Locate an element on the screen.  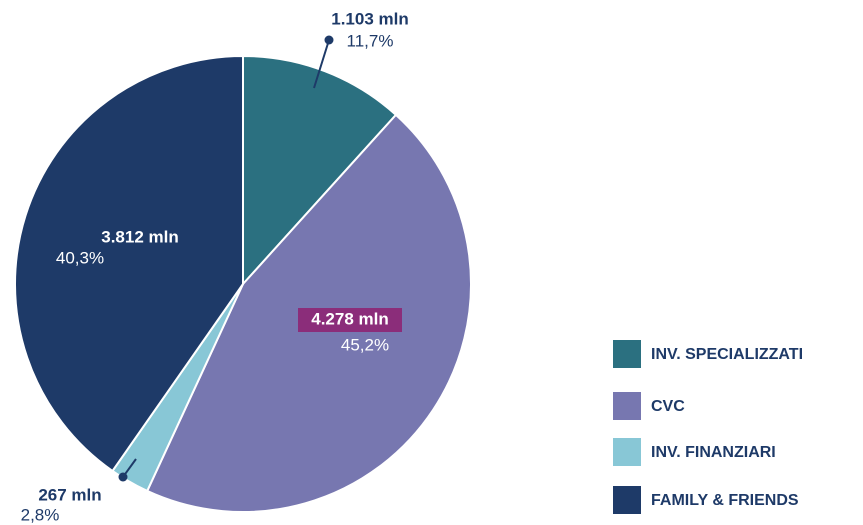
amount-label: 4.278 mln is located at coordinates (350, 318).